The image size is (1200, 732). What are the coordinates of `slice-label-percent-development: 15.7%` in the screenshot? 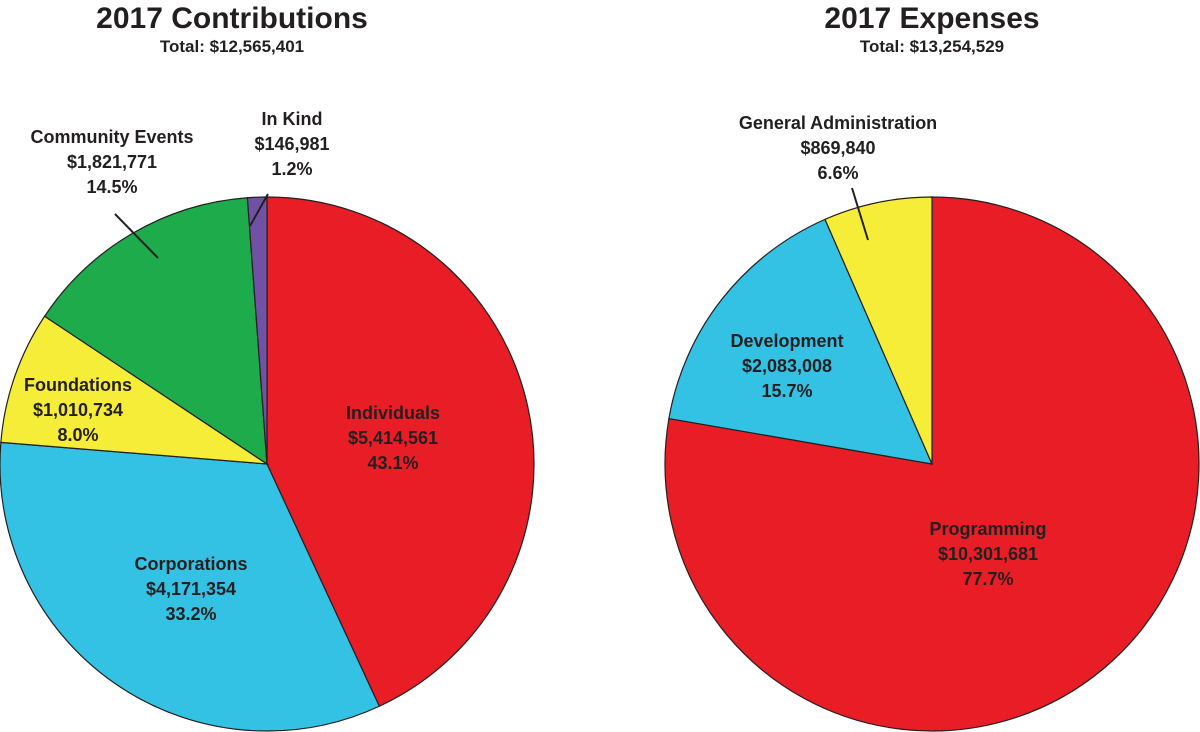 It's located at (786, 391).